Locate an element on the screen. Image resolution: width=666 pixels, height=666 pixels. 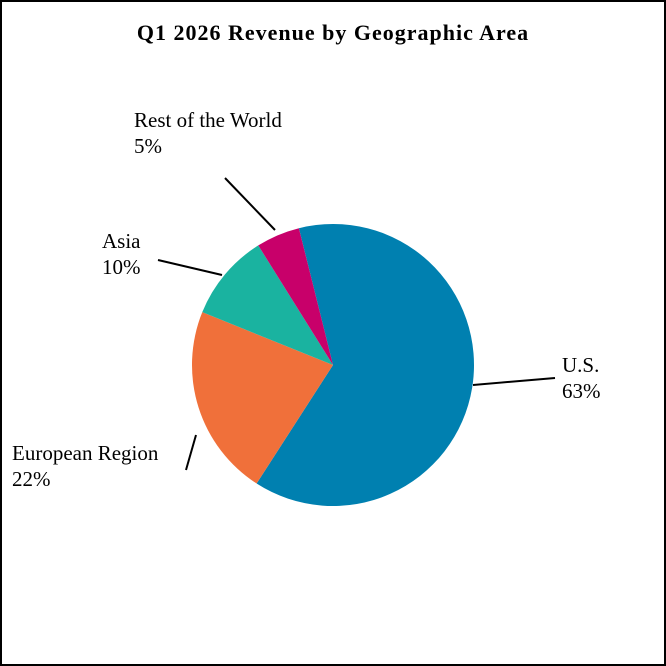
value-label: 22% is located at coordinates (31, 479).